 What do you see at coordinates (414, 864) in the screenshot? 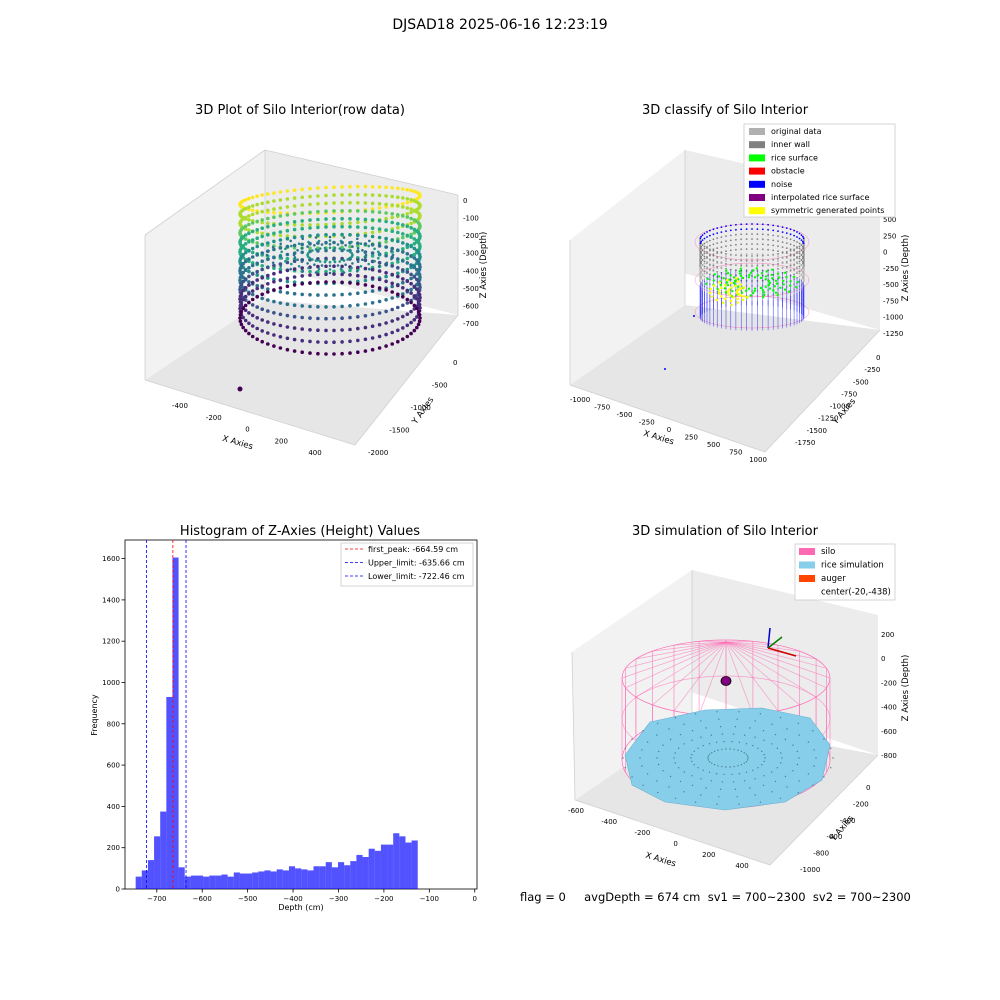
I see `histogram-bar` at bounding box center [414, 864].